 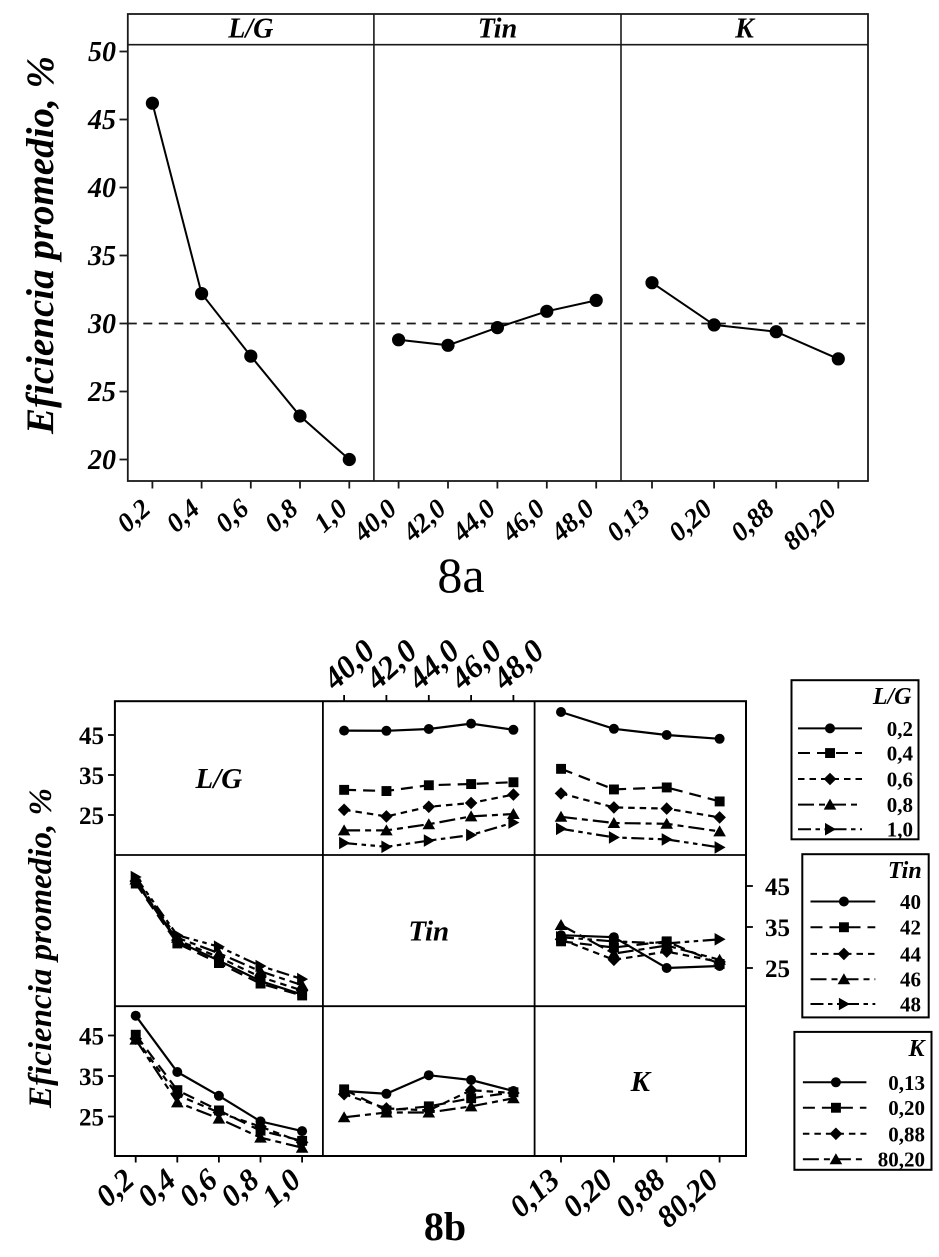 I want to click on svg-text: 0,6, so click(x=900, y=780).